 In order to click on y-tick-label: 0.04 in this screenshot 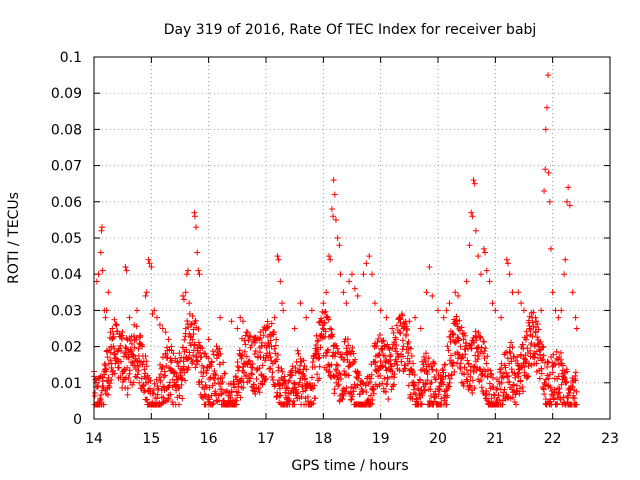, I will do `click(66, 275)`.